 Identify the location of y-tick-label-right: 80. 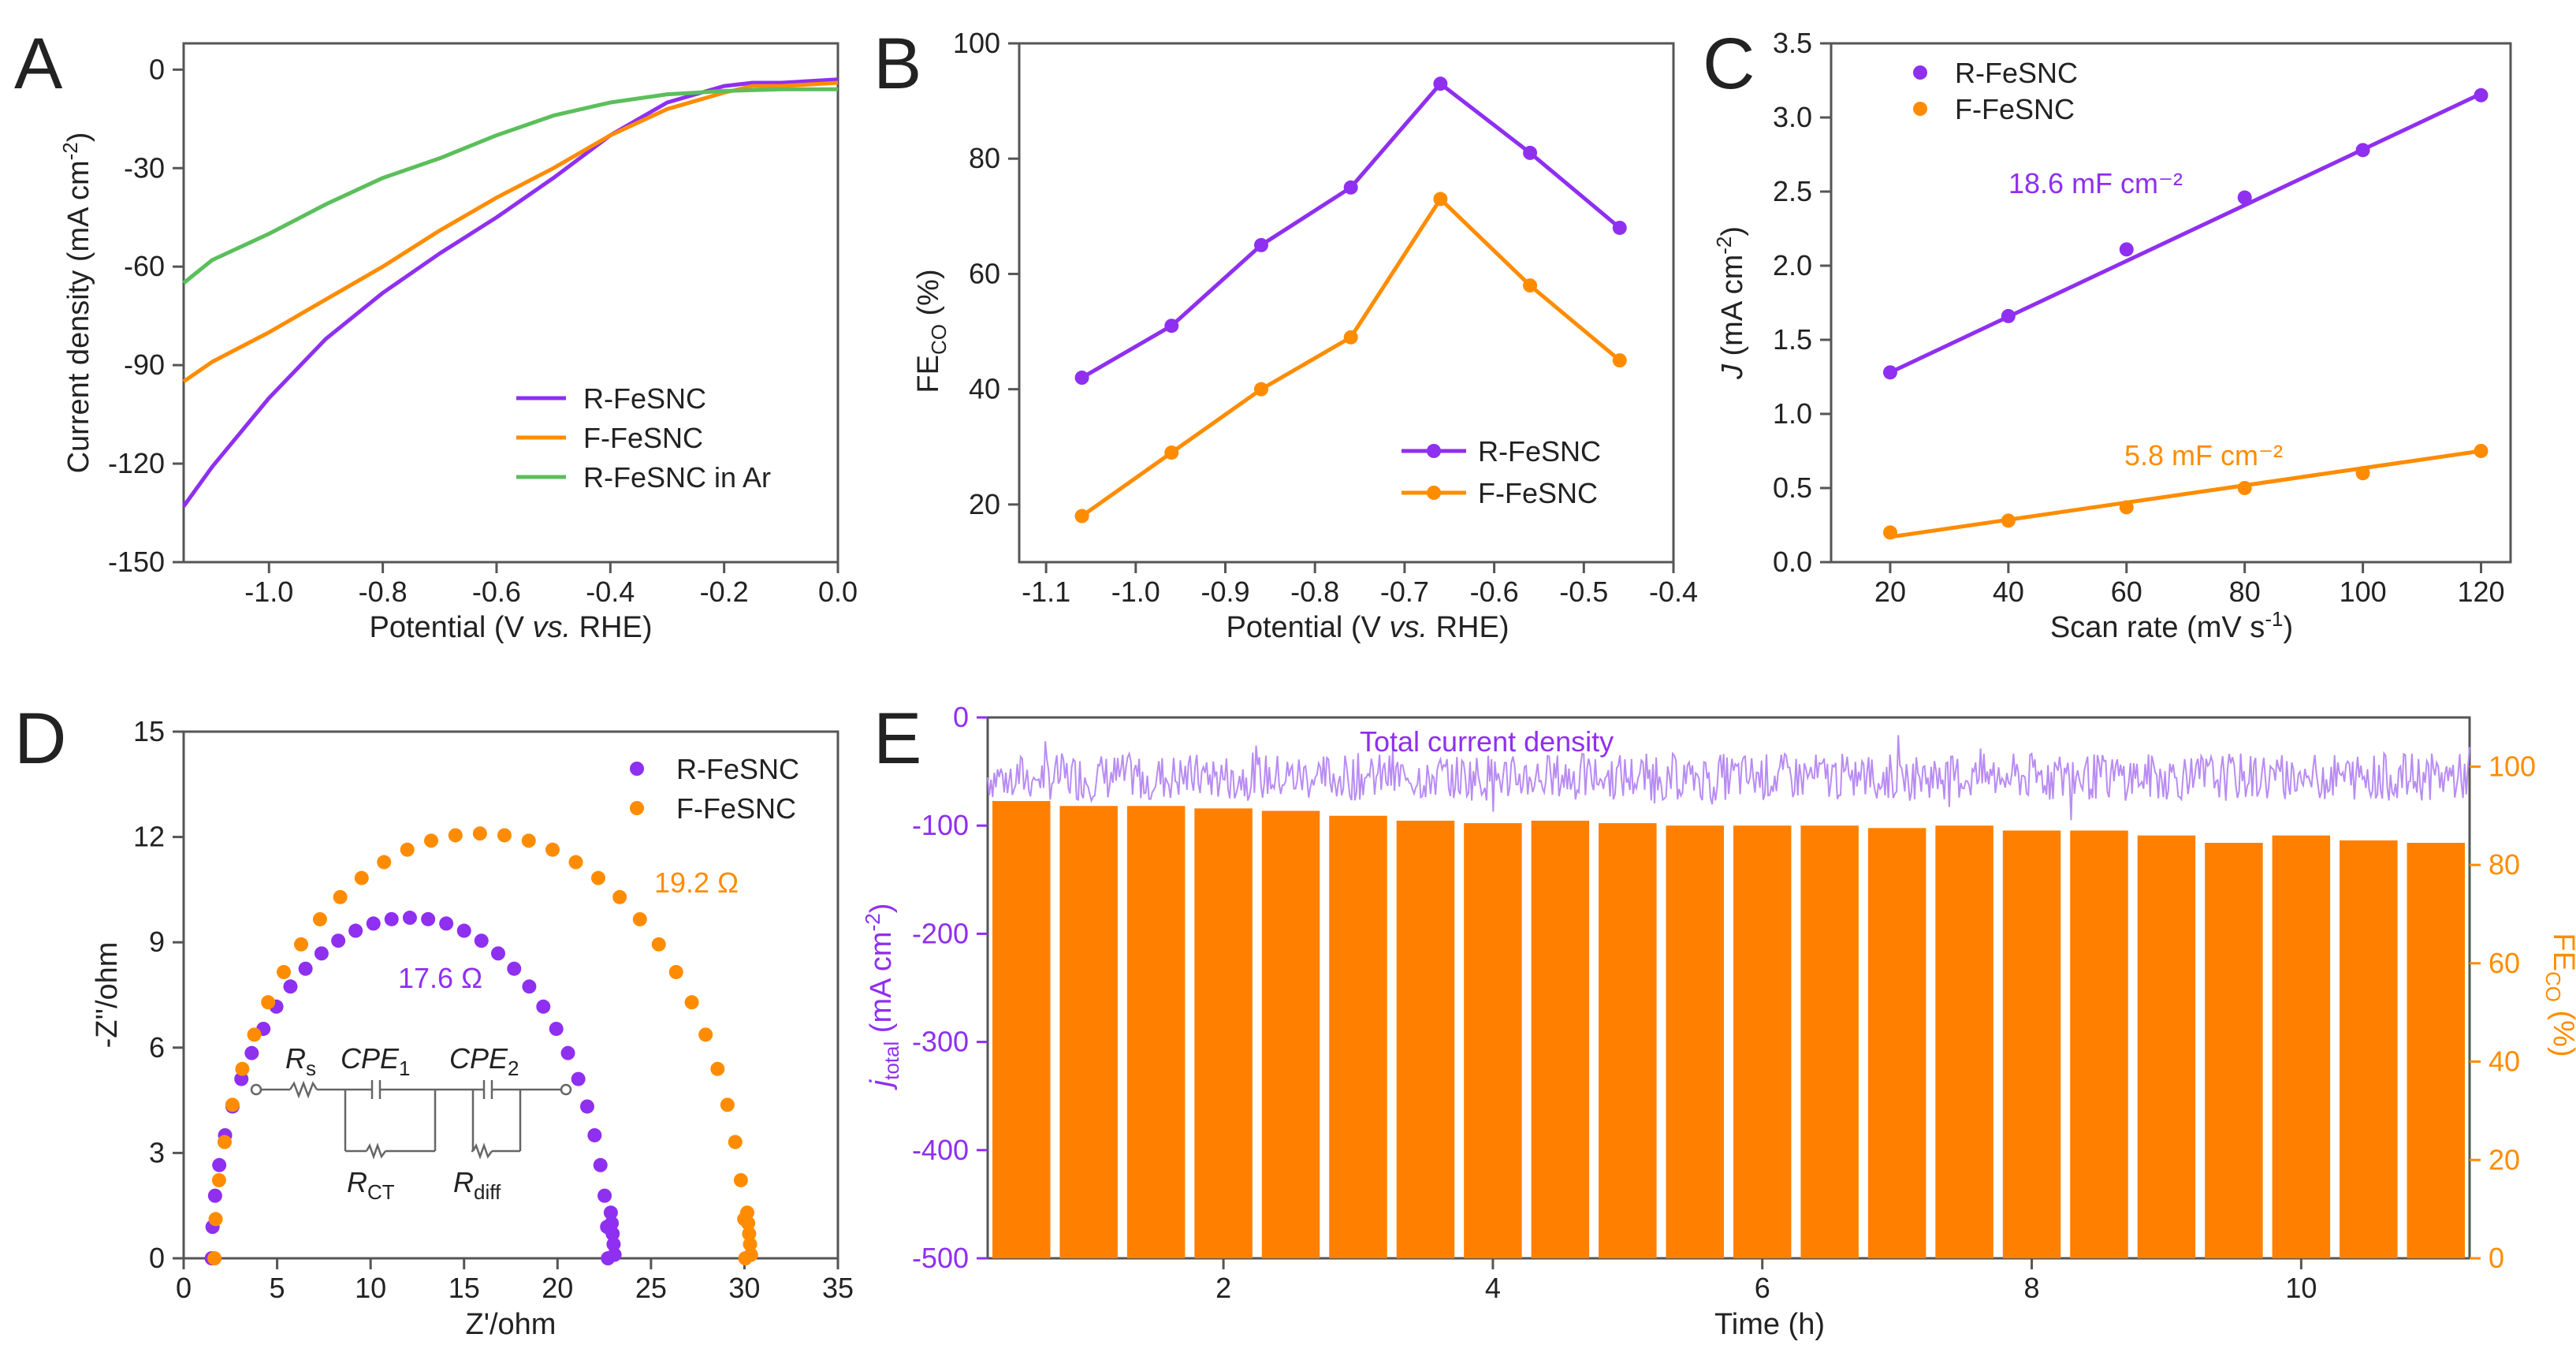
(2504, 864).